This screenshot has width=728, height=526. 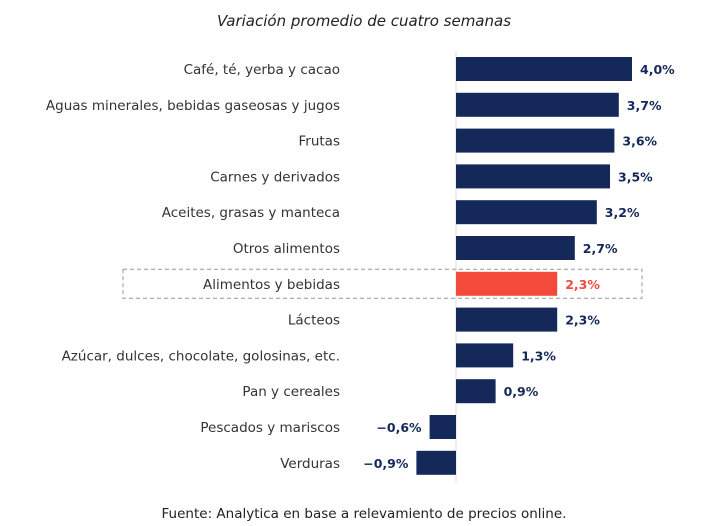 What do you see at coordinates (399, 427) in the screenshot?
I see `data-label: −0,6%` at bounding box center [399, 427].